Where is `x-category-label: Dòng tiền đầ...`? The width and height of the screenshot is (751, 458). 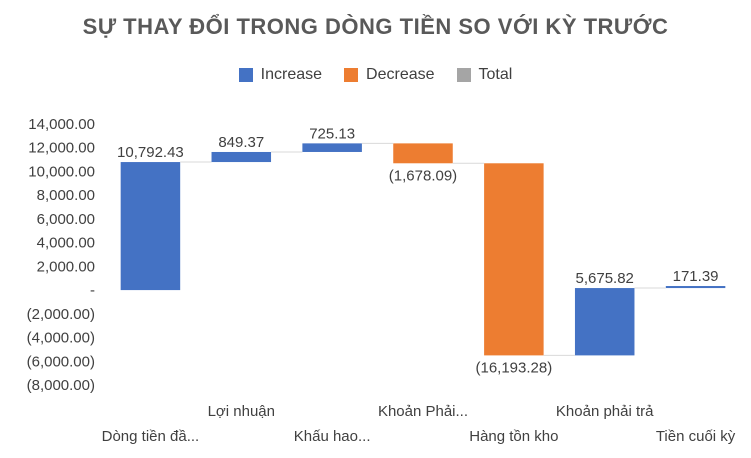
x-category-label: Dòng tiền đầ... is located at coordinates (151, 436).